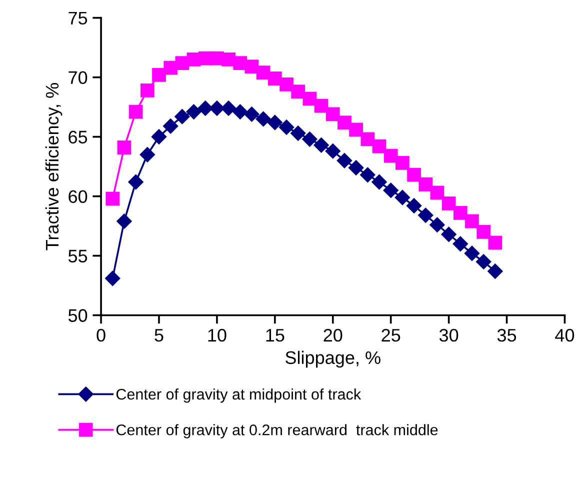 The image size is (584, 482). Describe the element at coordinates (239, 395) in the screenshot. I see `legend-label: Center of gravity at midpoint of track` at that location.